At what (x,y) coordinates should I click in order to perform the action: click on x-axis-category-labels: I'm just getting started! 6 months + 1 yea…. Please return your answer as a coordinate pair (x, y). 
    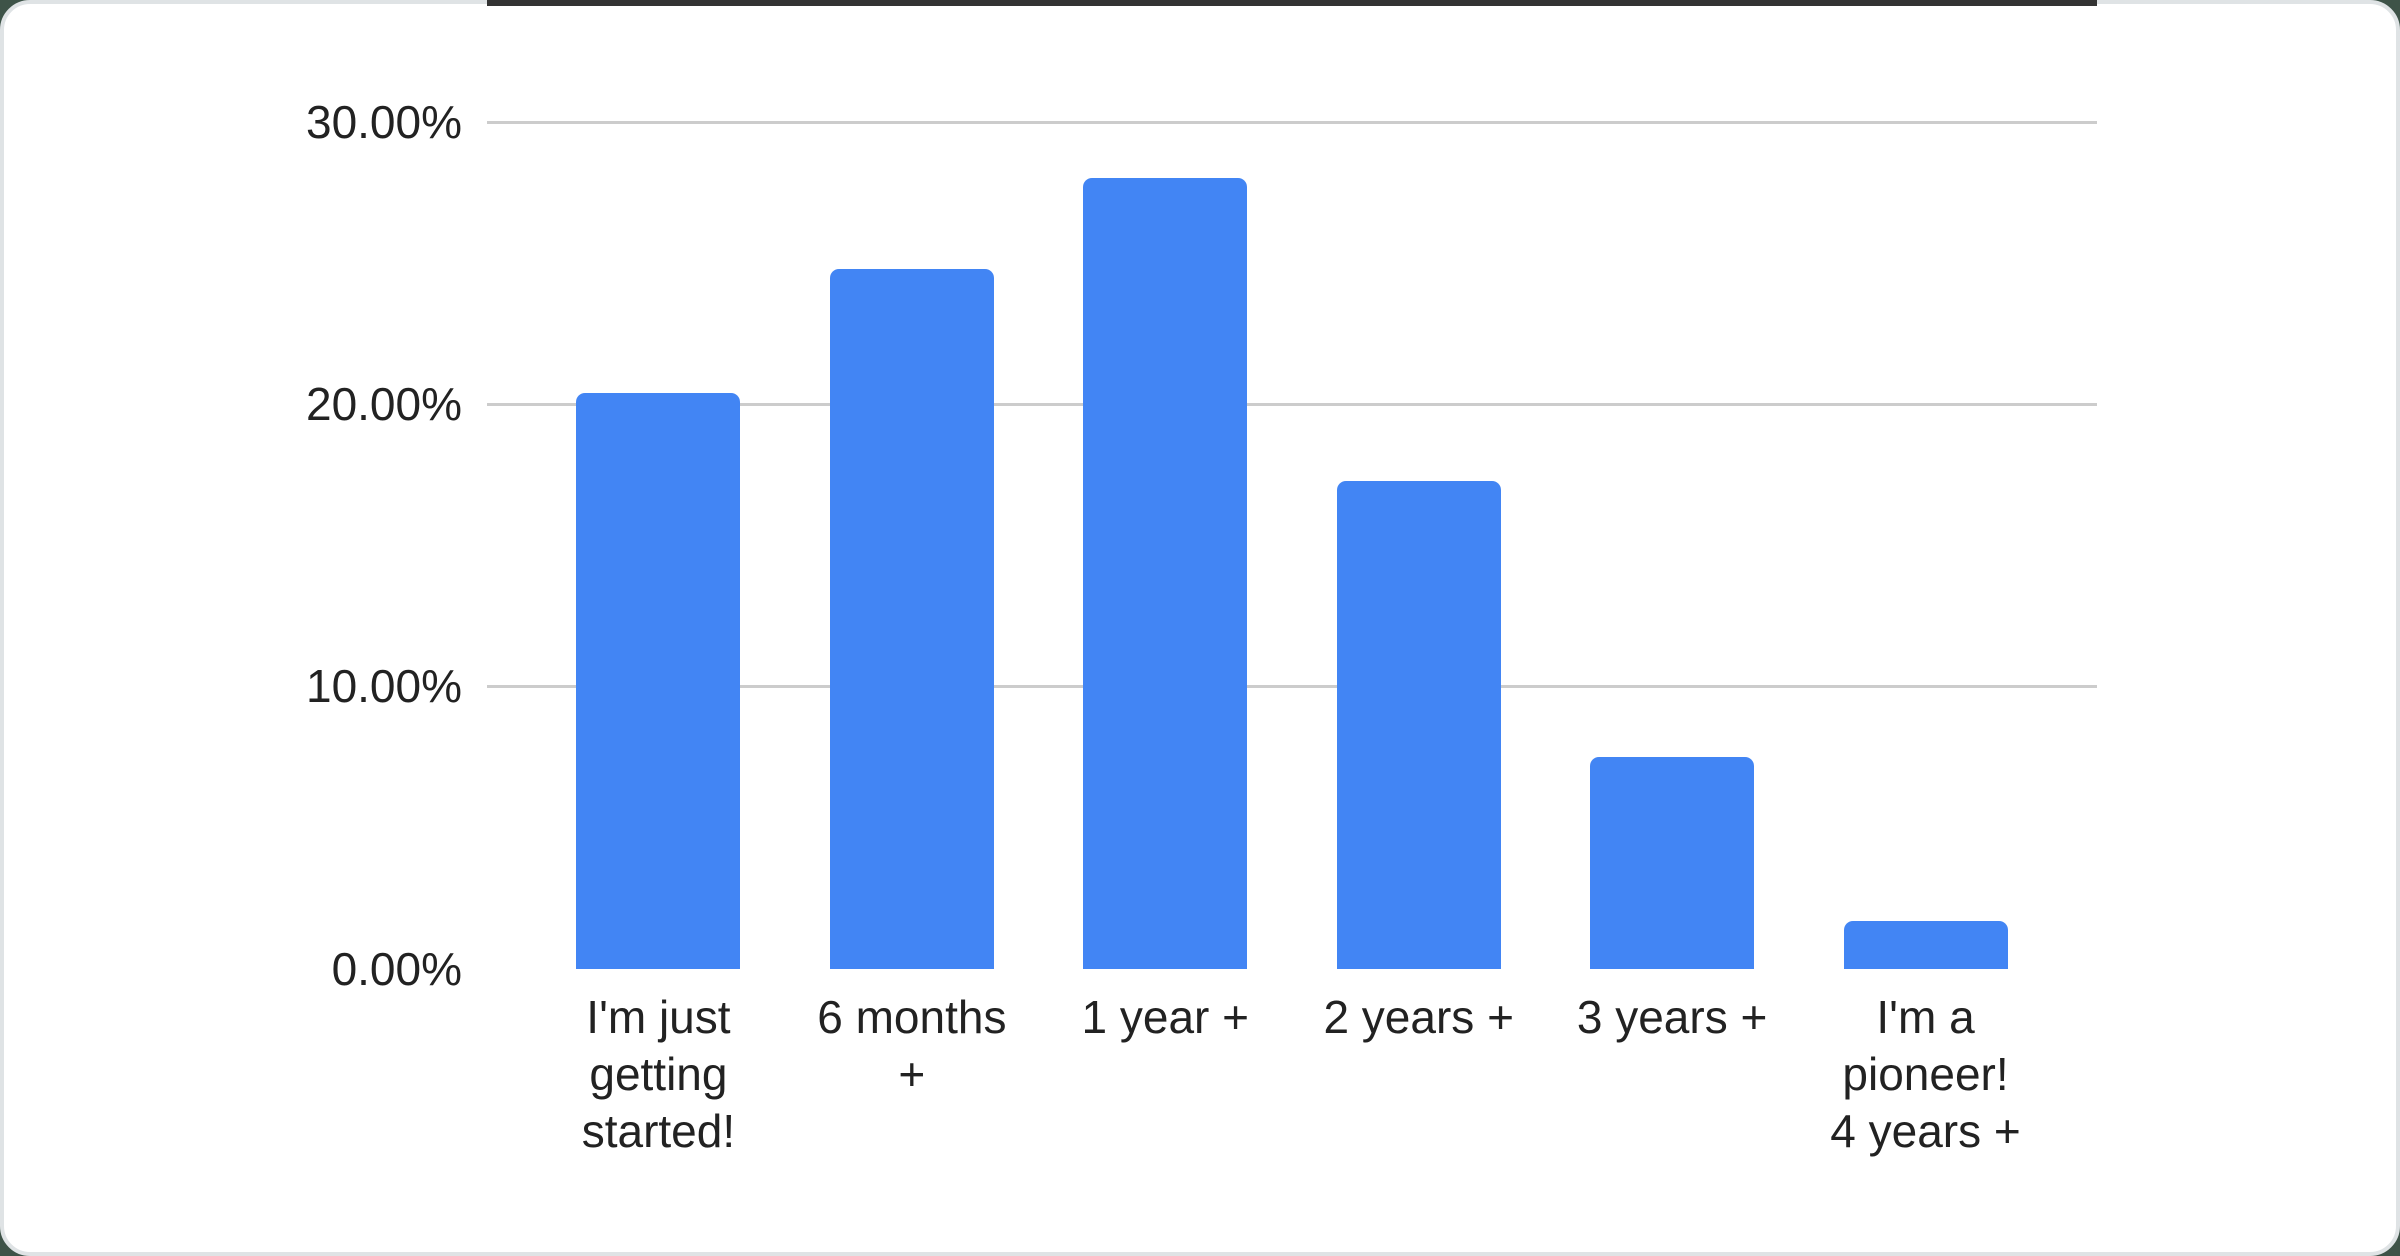
    Looking at the image, I should click on (1292, 1079).